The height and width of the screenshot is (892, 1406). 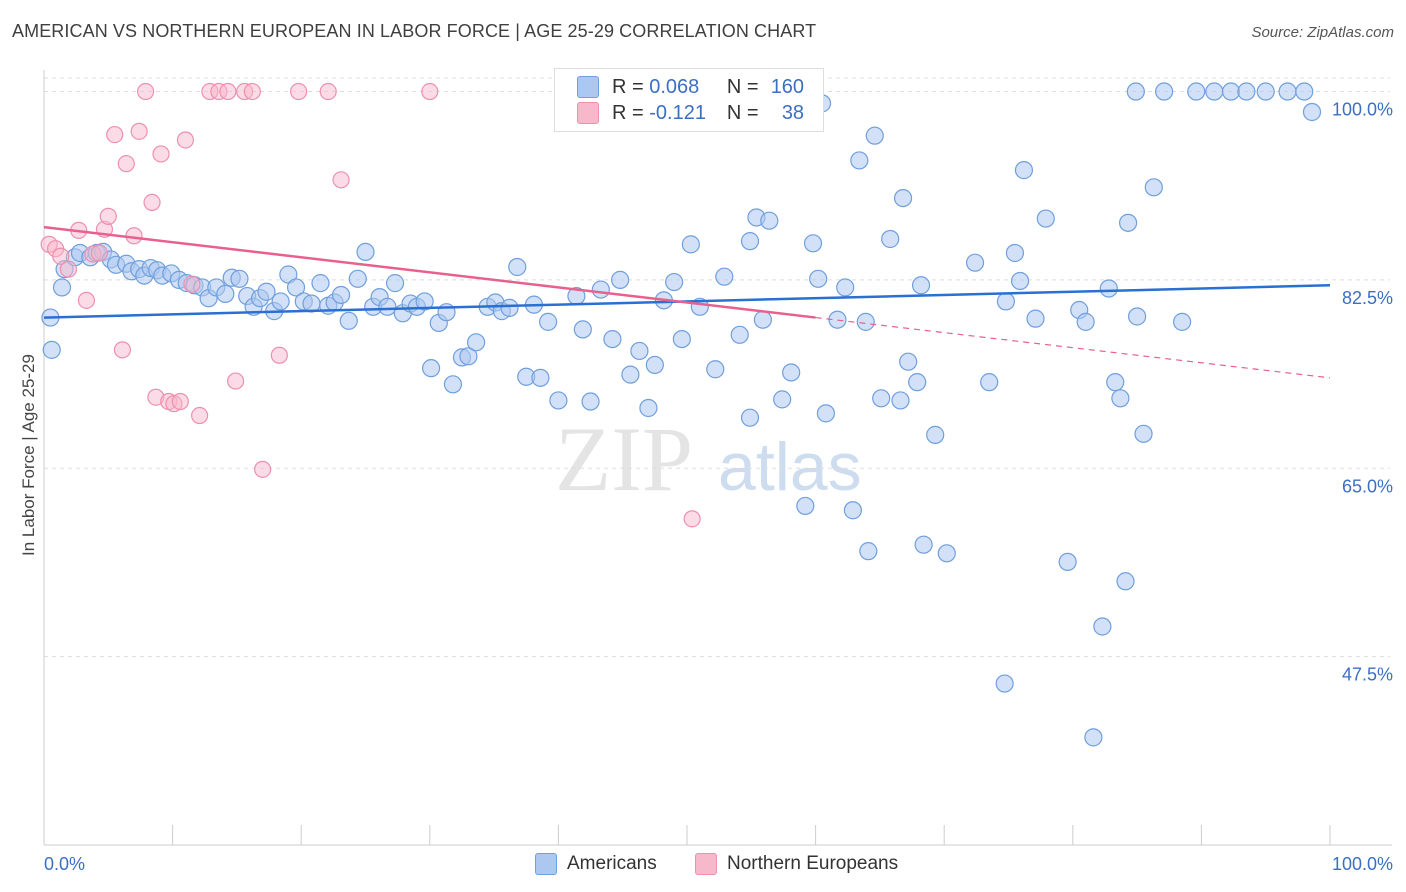 I want to click on x-tick-label-min: 0.0%, so click(x=64, y=864).